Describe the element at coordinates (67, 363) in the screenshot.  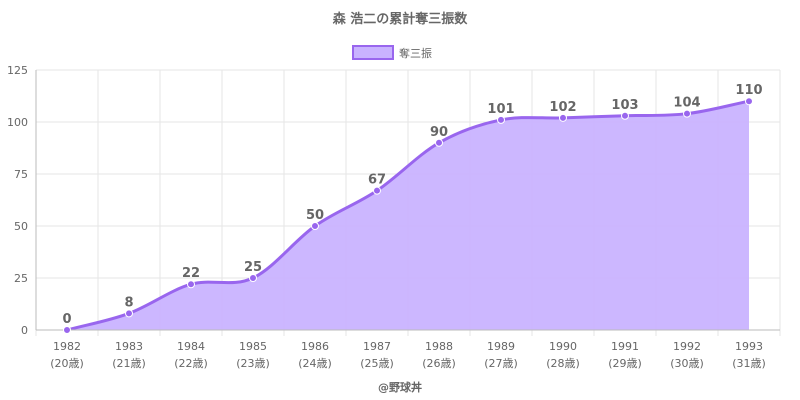
I see `x-tick-age-label: (20歳)` at that location.